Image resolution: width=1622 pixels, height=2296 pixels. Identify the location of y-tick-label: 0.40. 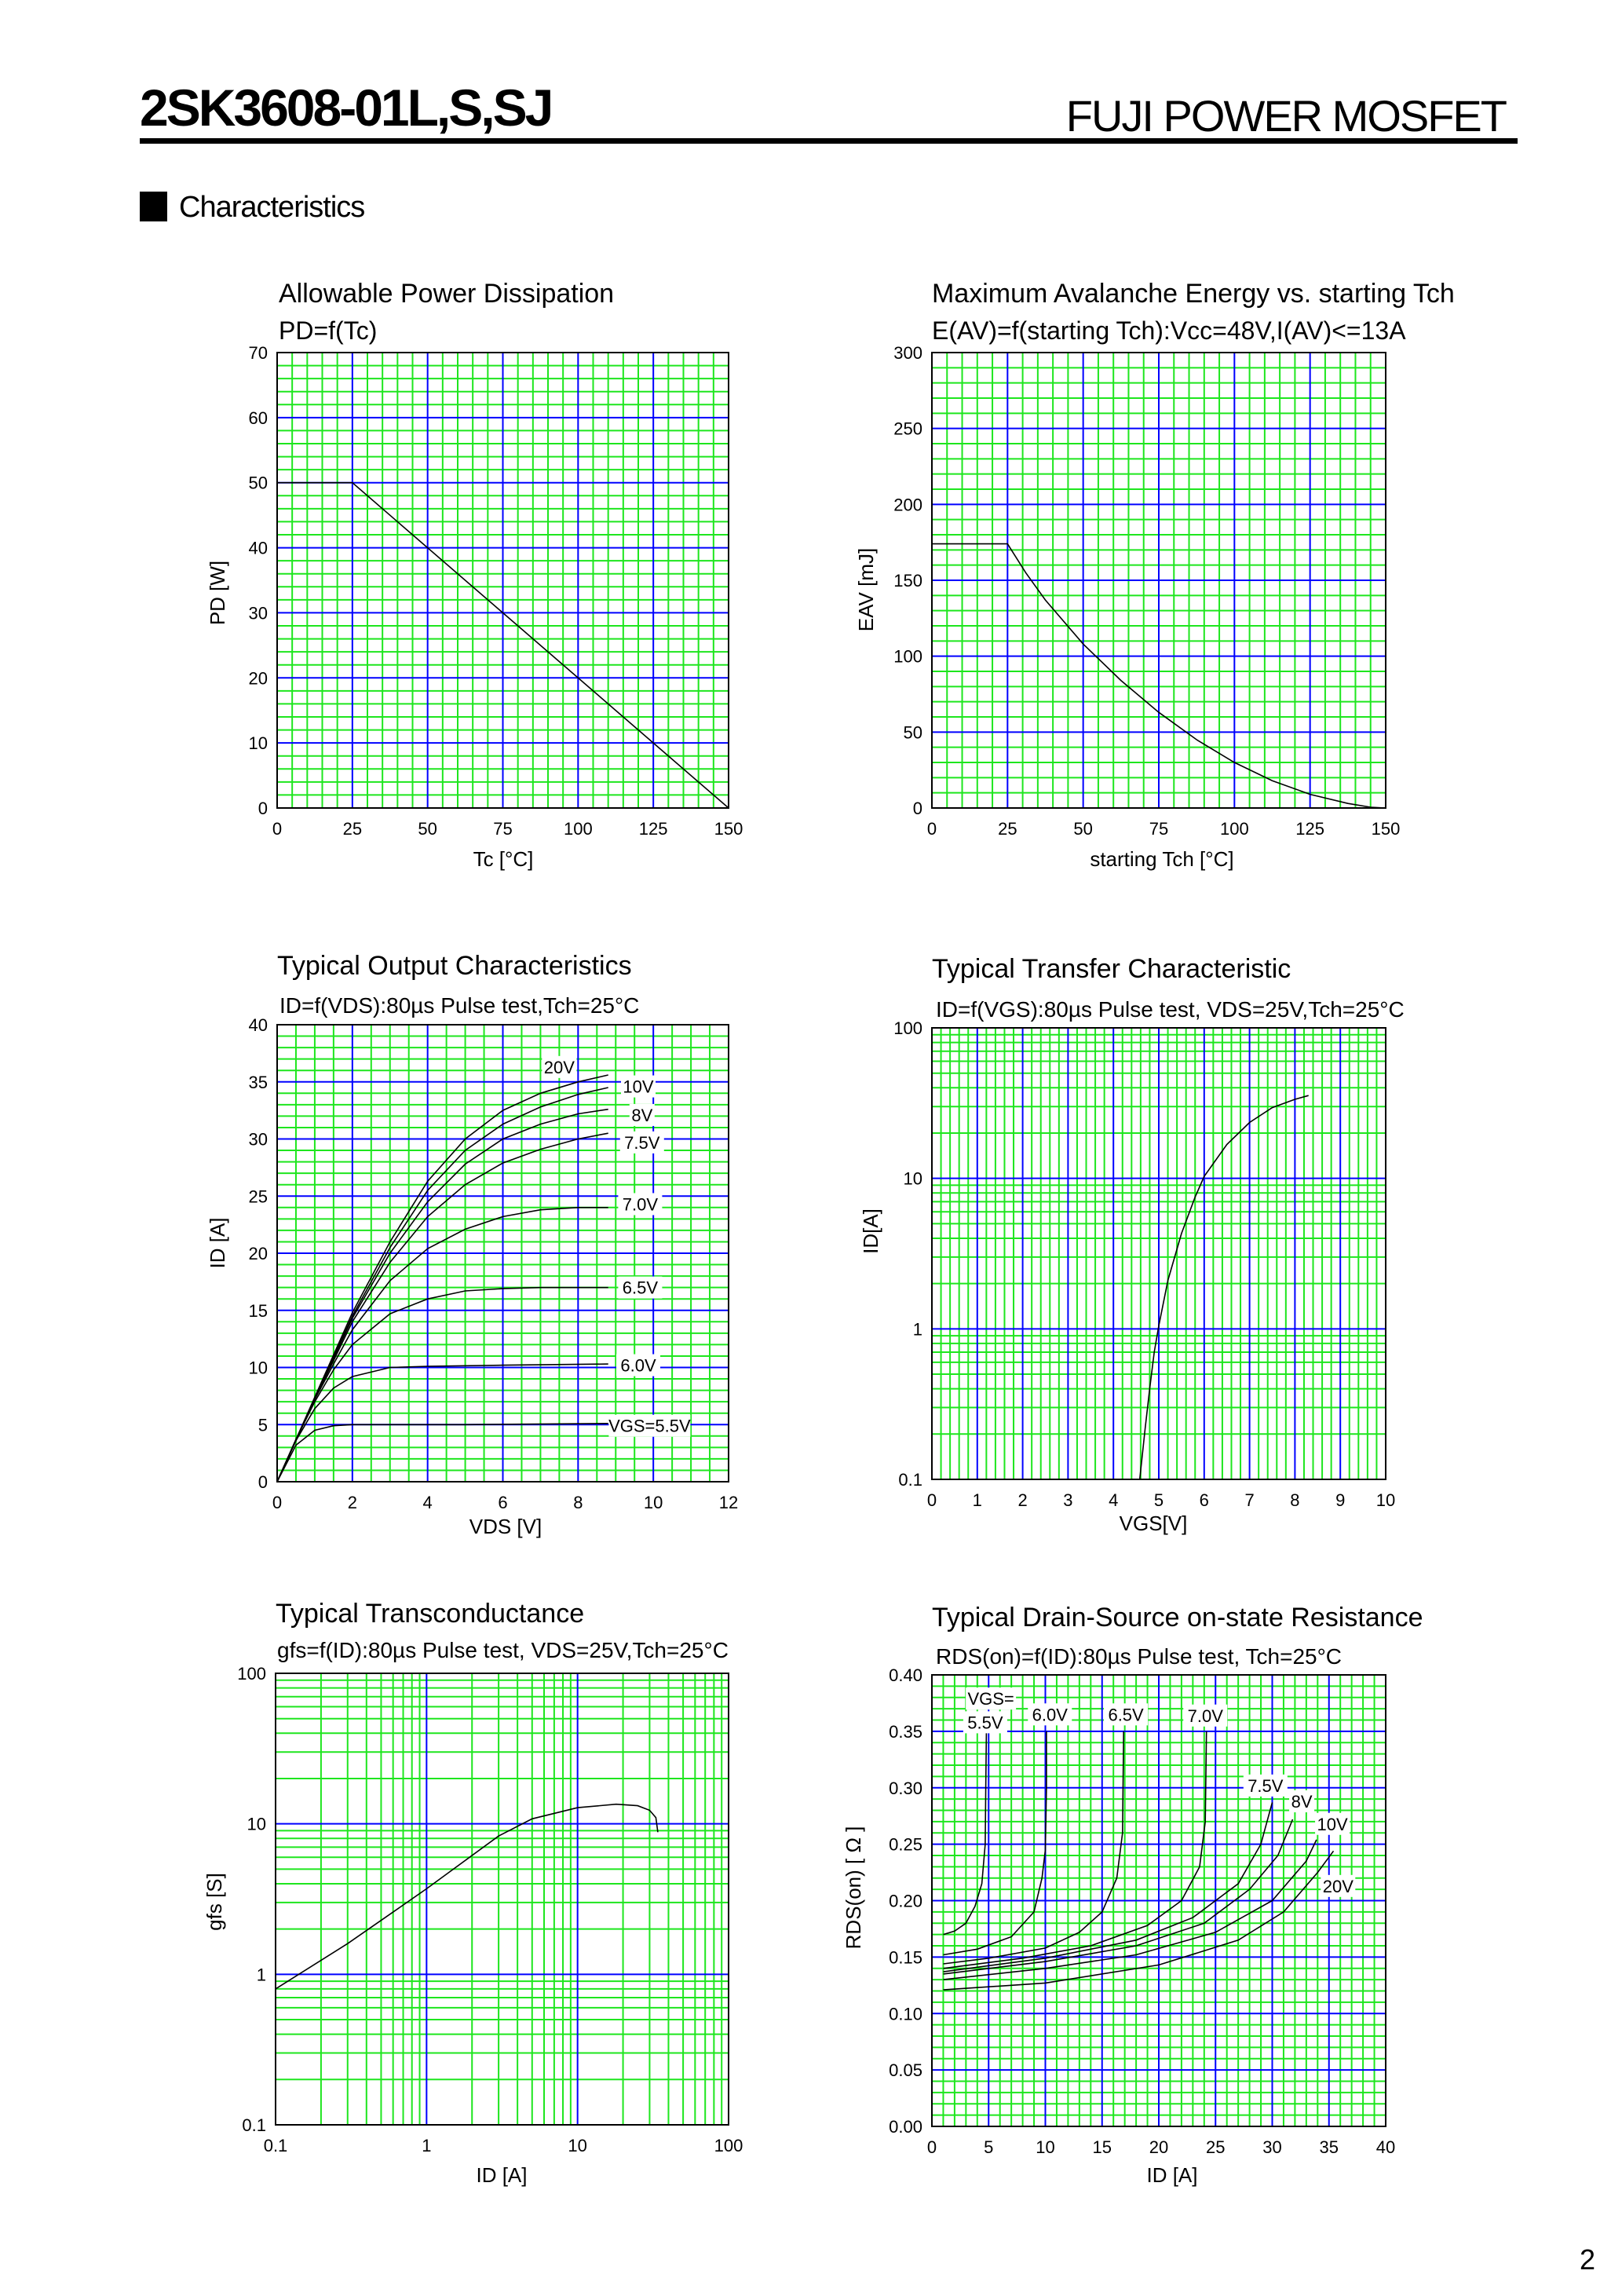
(905, 1675).